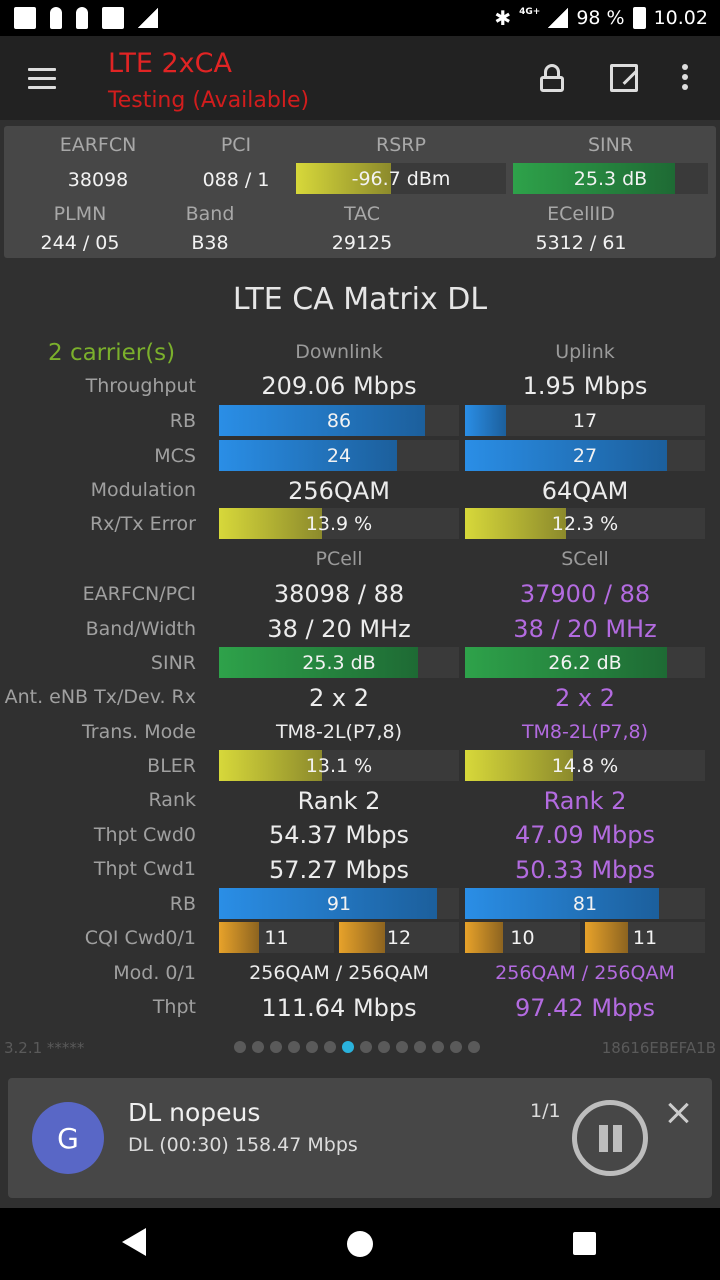 This screenshot has width=720, height=1280. What do you see at coordinates (357, 1047) in the screenshot?
I see `page-indicator` at bounding box center [357, 1047].